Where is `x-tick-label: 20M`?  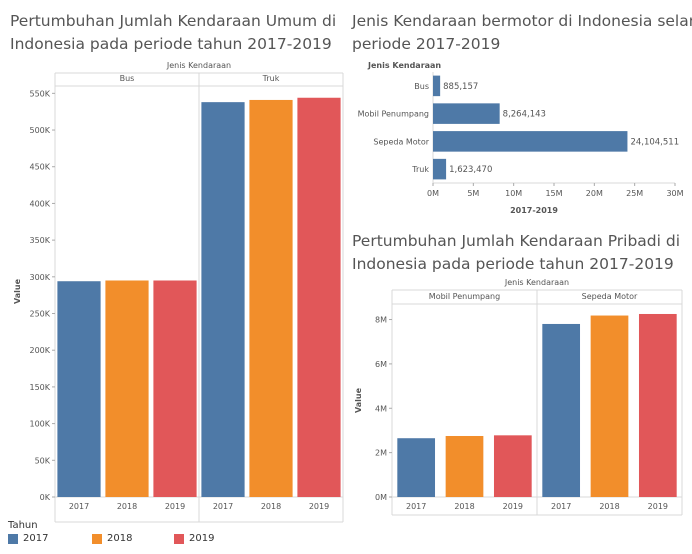 x-tick-label: 20M is located at coordinates (594, 193).